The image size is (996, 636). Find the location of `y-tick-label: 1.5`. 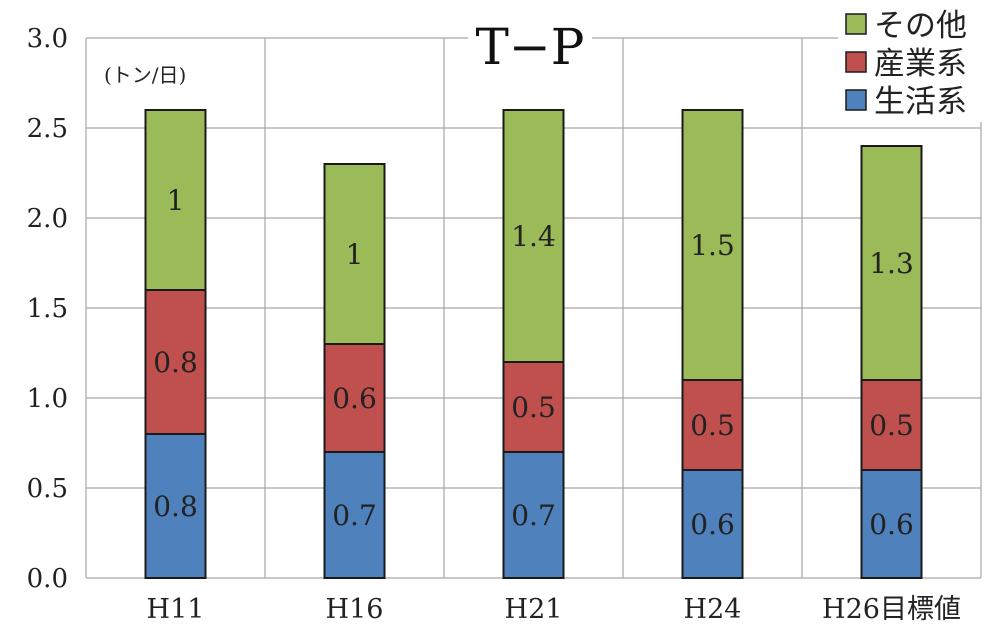

y-tick-label: 1.5 is located at coordinates (47, 309).